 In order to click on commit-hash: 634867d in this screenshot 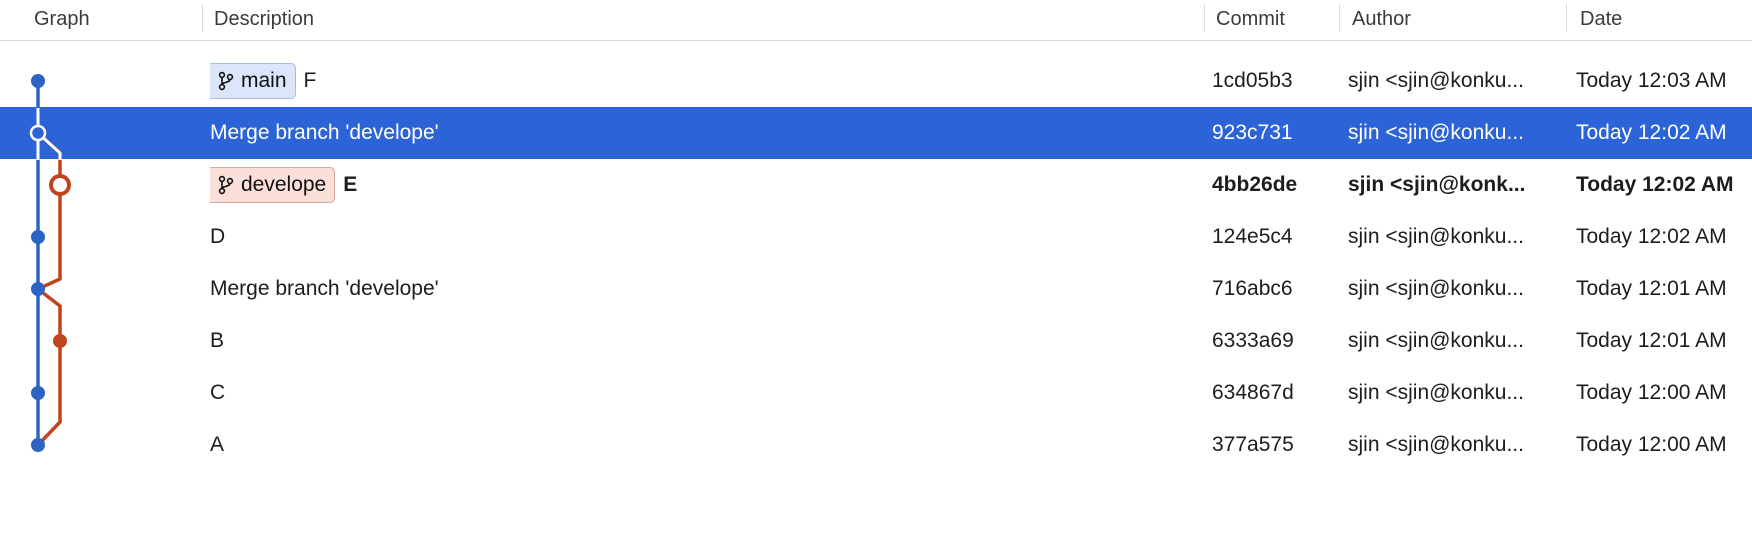, I will do `click(1253, 392)`.